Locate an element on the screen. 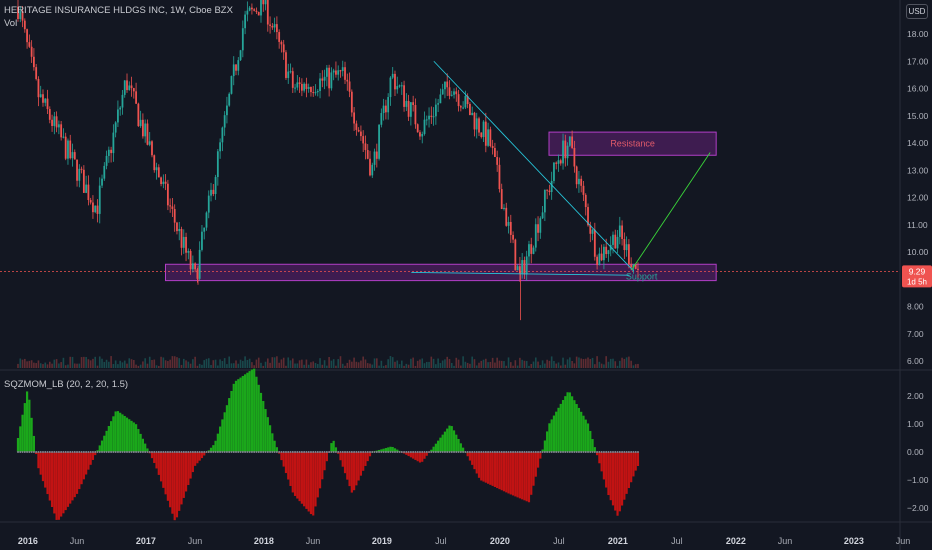 Image resolution: width=932 pixels, height=550 pixels. price-tick-label: 11.00 is located at coordinates (917, 225).